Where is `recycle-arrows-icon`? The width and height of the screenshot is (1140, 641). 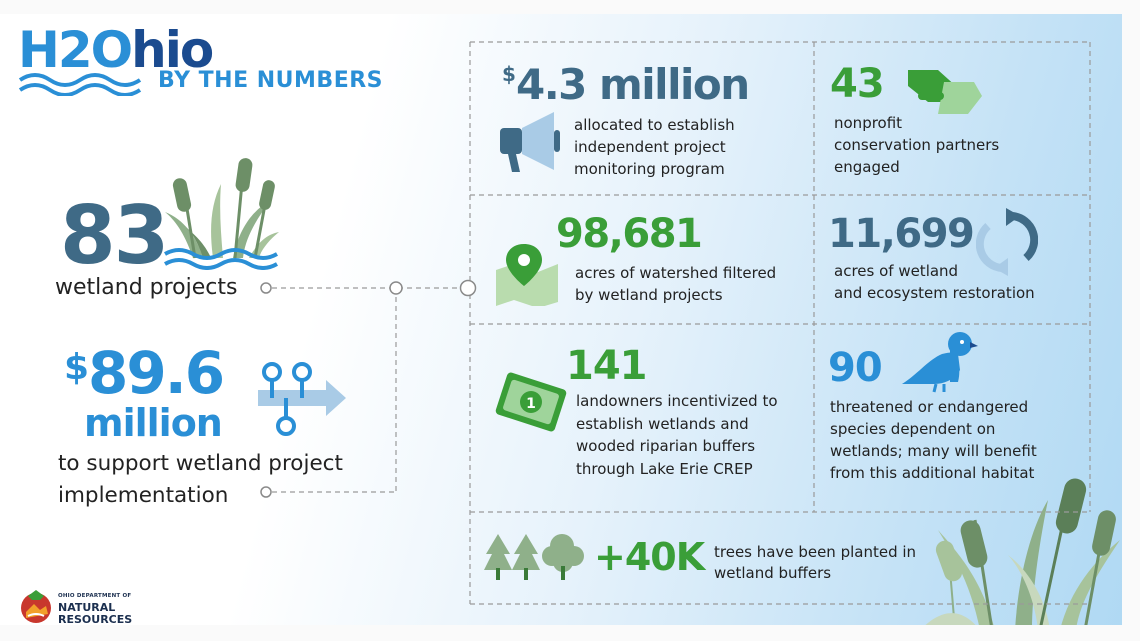 recycle-arrows-icon is located at coordinates (1007, 242).